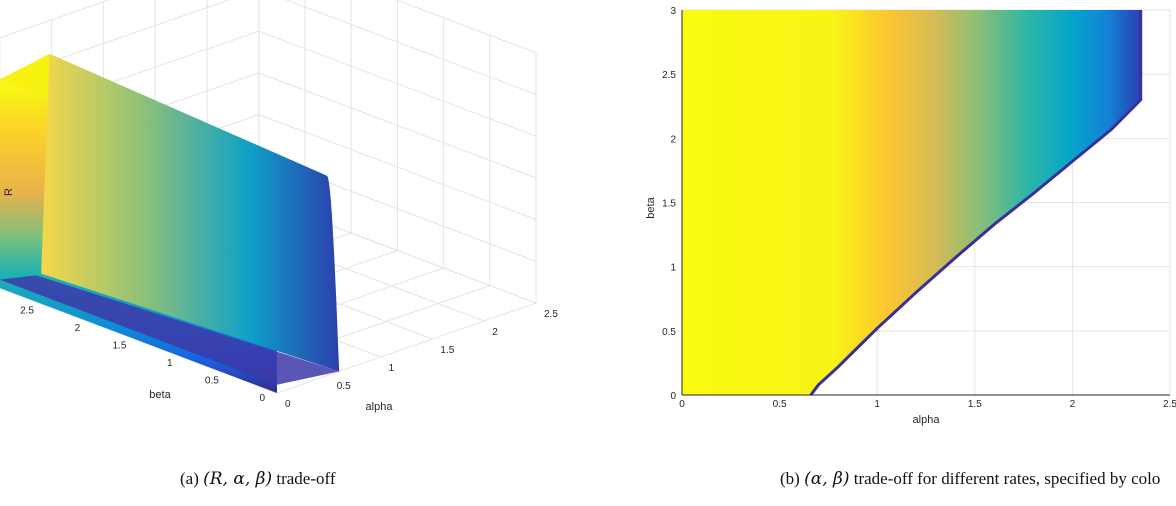  I want to click on caption-a-math: (R, α, β), so click(238, 479).